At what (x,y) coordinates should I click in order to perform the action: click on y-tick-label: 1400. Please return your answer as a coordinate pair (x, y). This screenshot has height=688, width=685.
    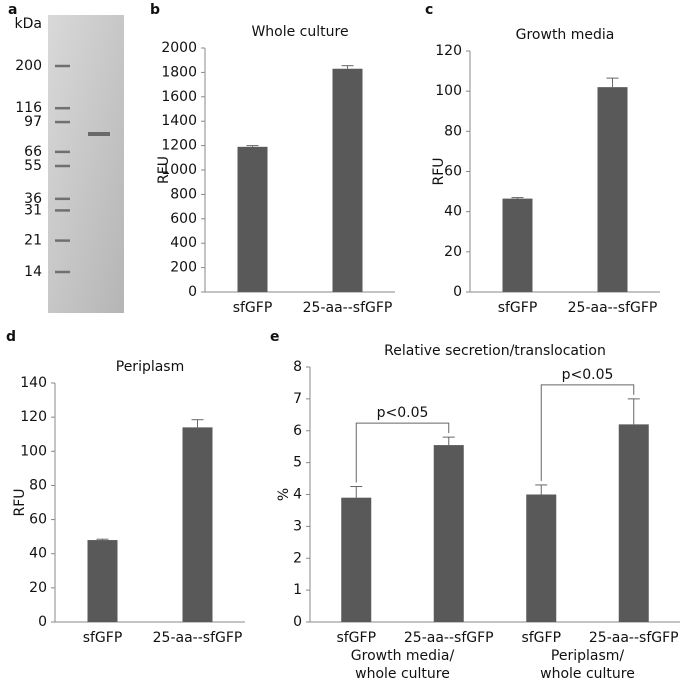
    Looking at the image, I should click on (179, 121).